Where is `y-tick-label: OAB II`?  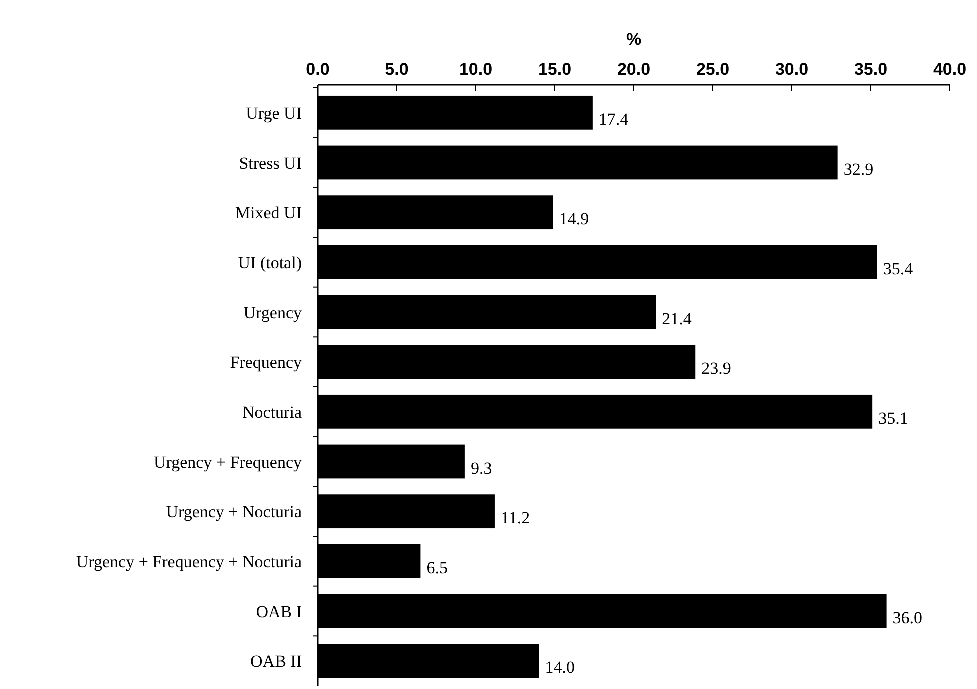
y-tick-label: OAB II is located at coordinates (276, 662).